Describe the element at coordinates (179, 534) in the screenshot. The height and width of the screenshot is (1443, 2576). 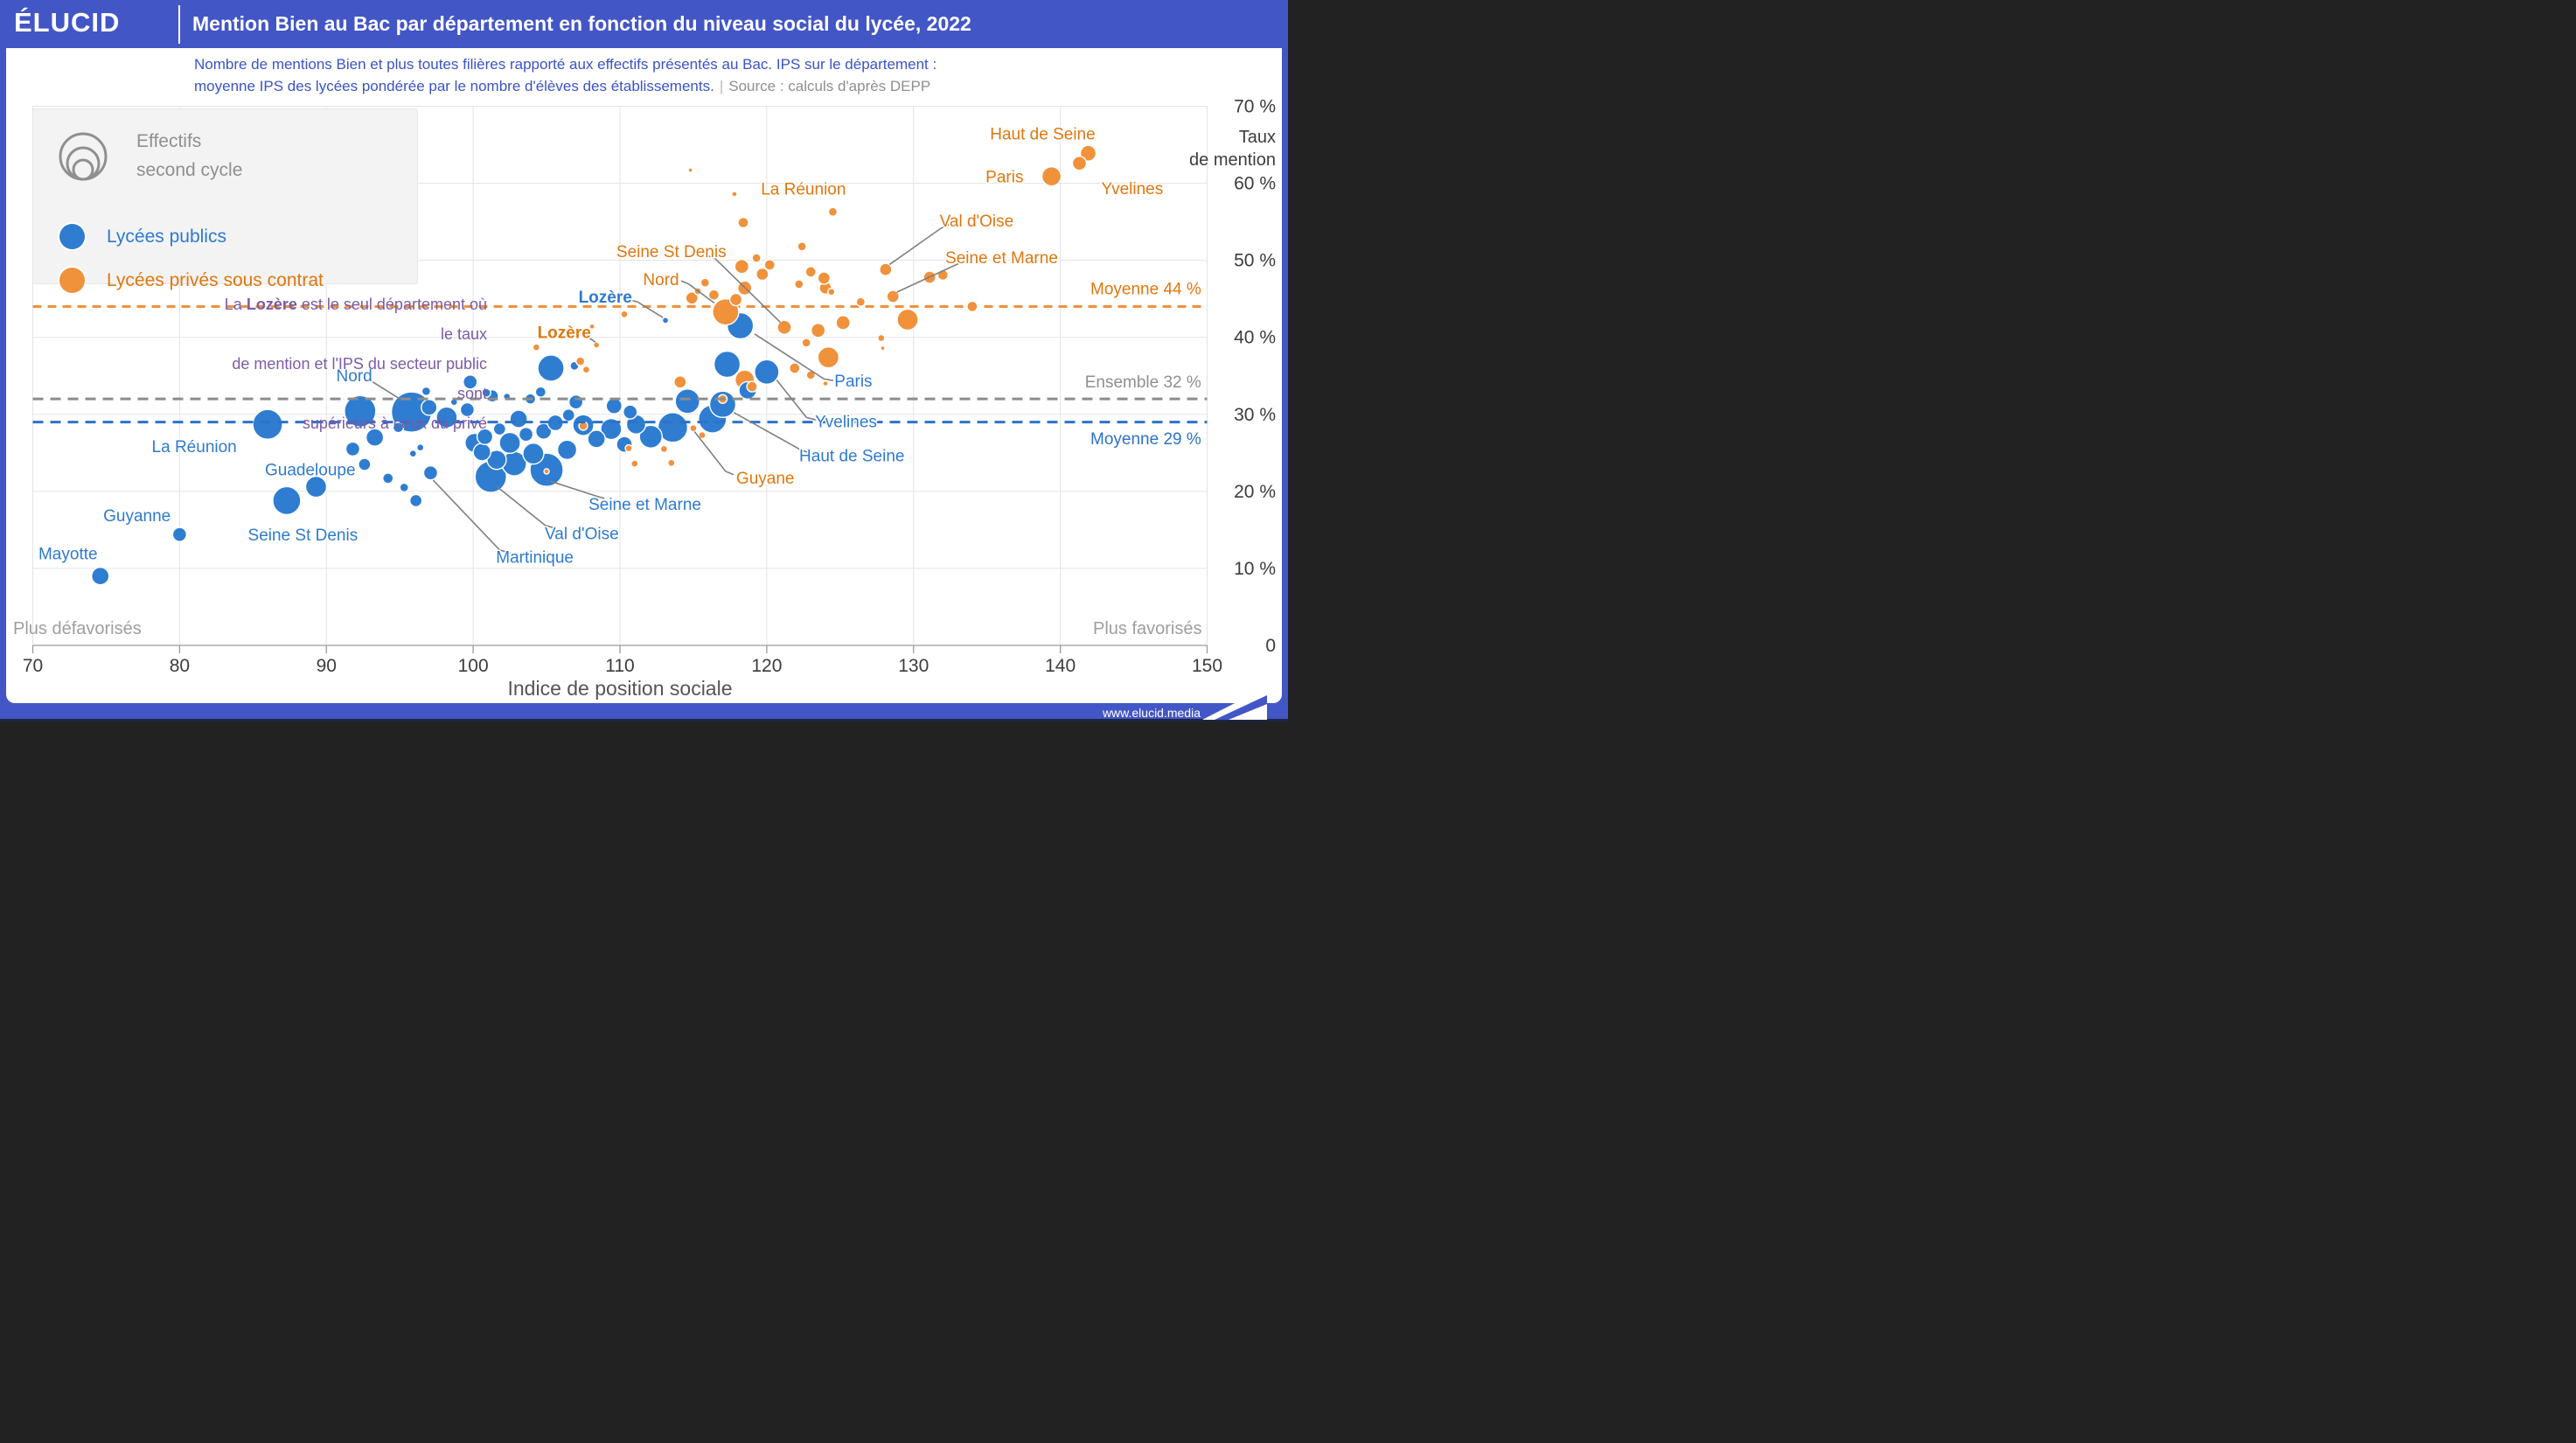
I see `bubble-public-guyanne` at that location.